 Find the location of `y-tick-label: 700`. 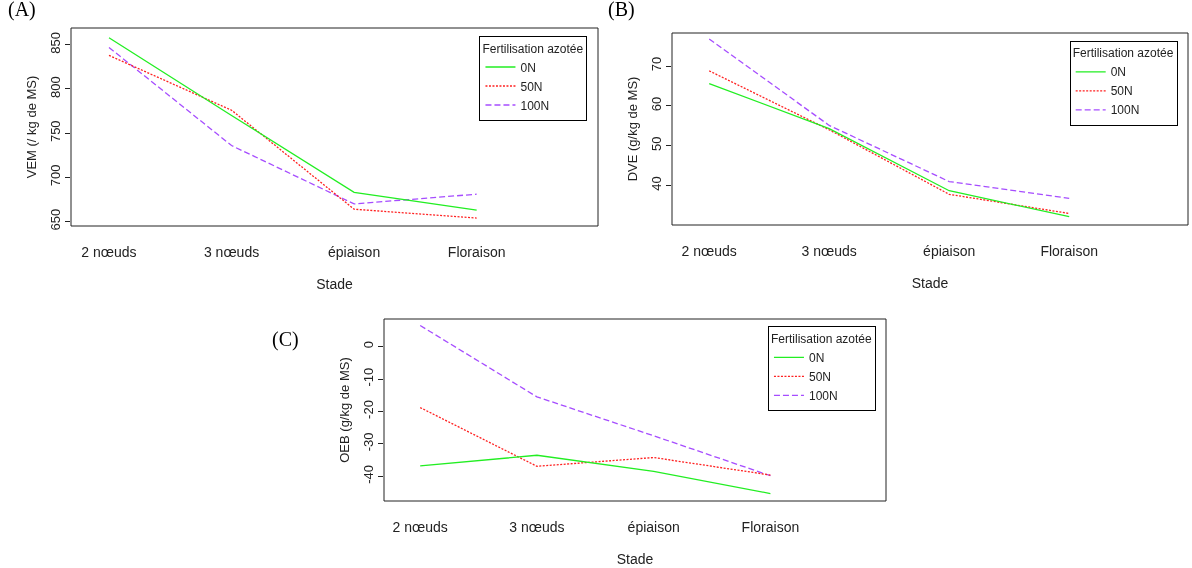

y-tick-label: 700 is located at coordinates (55, 175).